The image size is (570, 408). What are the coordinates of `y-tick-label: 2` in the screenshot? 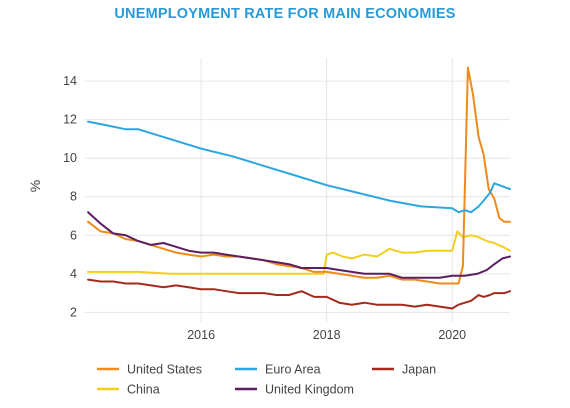 It's located at (73, 312).